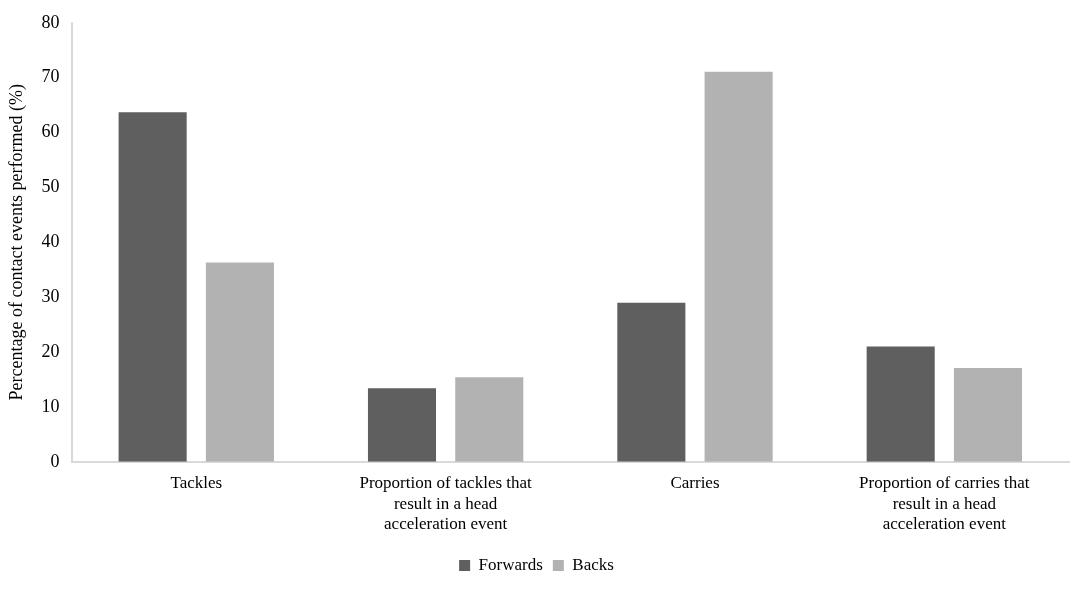  What do you see at coordinates (50, 405) in the screenshot?
I see `y-tick-label: 10` at bounding box center [50, 405].